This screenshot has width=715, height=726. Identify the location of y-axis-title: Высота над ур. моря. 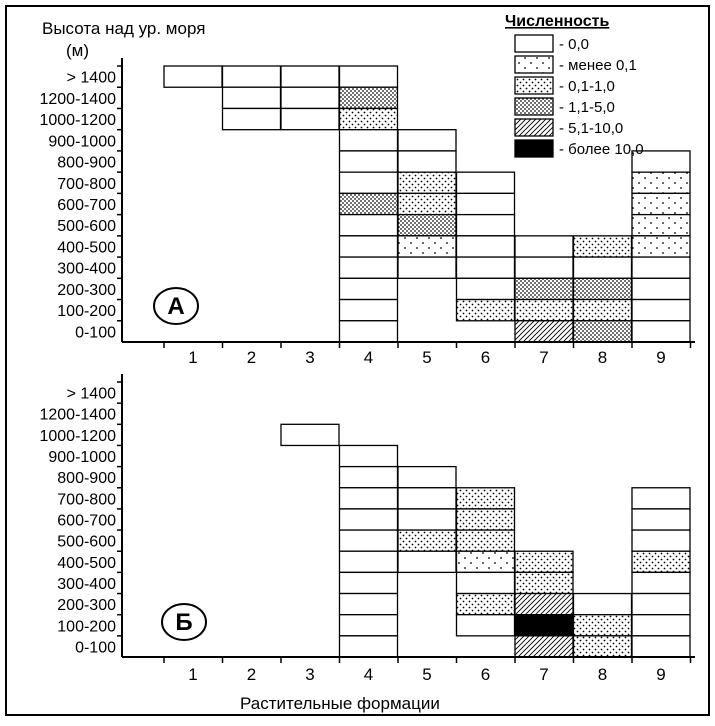
(123, 28).